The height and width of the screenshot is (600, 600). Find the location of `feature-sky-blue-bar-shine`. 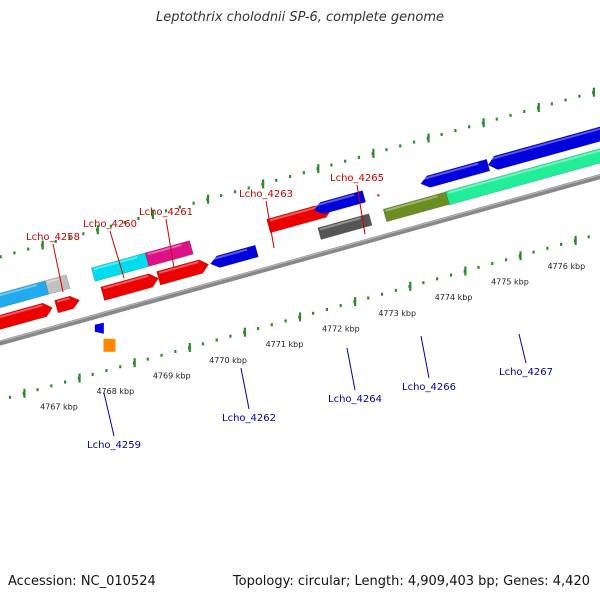

feature-sky-blue-bar-shine is located at coordinates (19, 290).